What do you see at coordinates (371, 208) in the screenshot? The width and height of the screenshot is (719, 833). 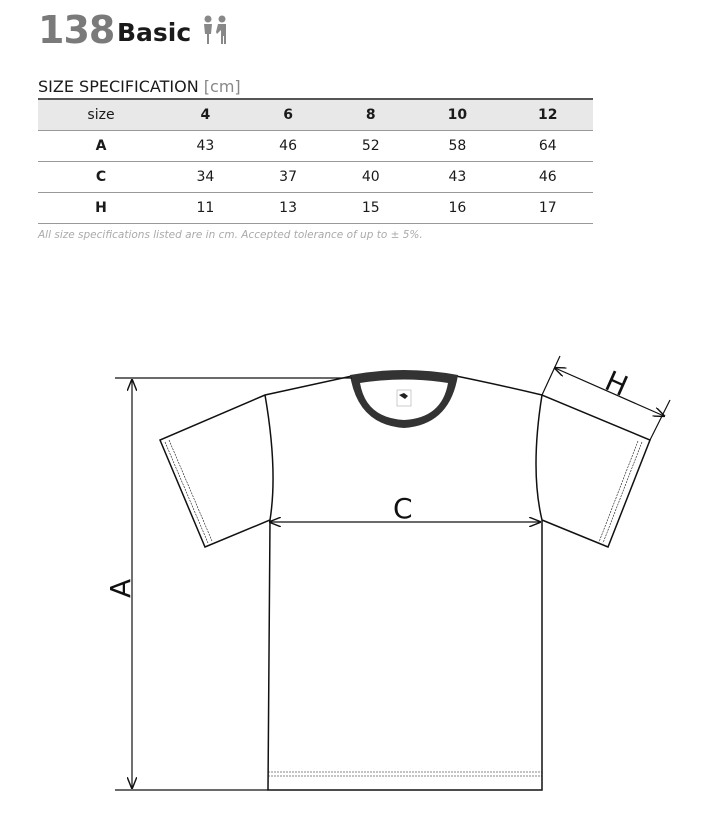 I see `cell: 15` at bounding box center [371, 208].